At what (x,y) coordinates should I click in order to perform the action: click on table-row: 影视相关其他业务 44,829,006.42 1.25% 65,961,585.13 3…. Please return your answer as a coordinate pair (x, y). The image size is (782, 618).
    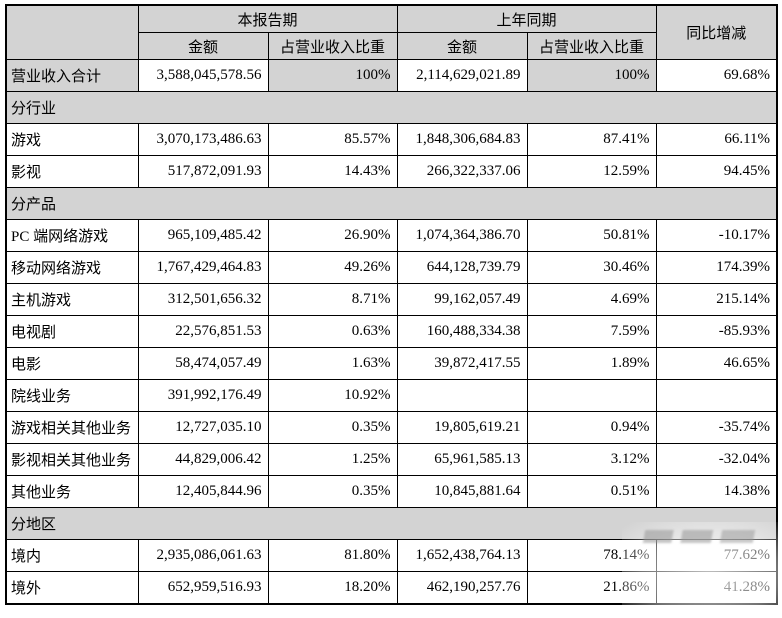
    Looking at the image, I should click on (391, 459).